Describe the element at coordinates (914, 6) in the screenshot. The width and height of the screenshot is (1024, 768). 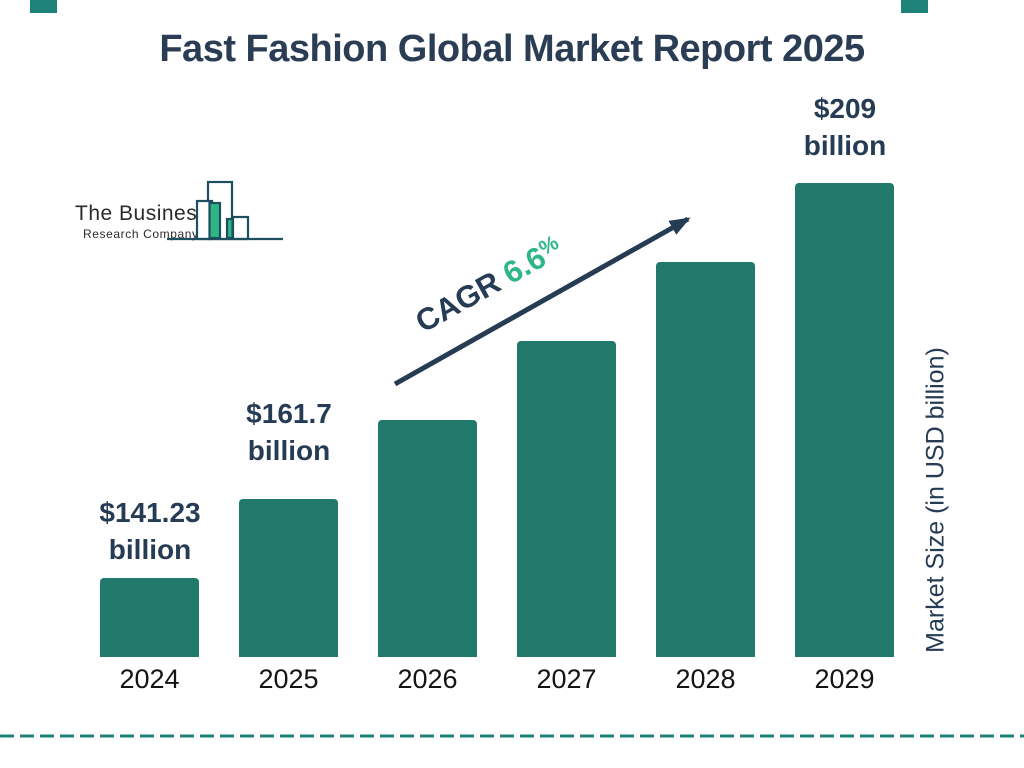
I see `top-right-accent-mark` at that location.